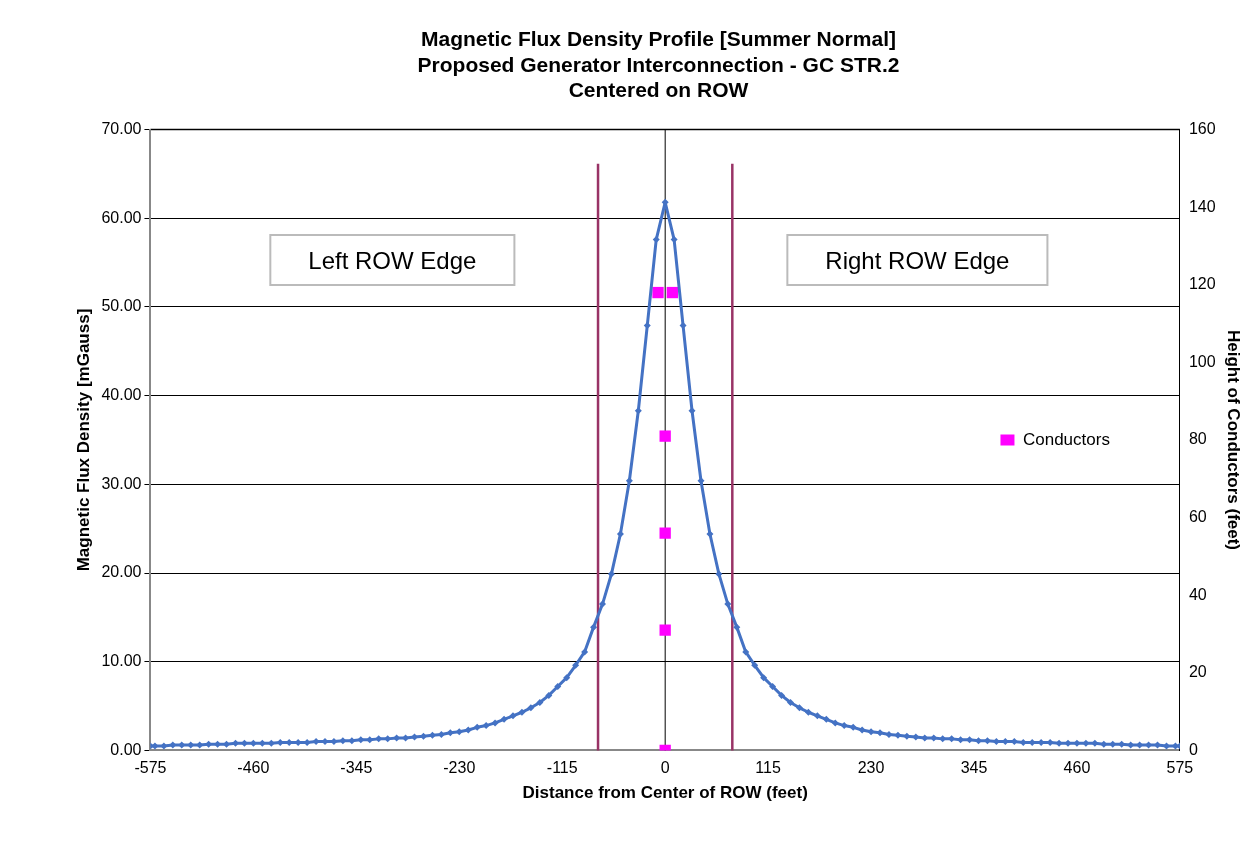 The width and height of the screenshot is (1251, 846). What do you see at coordinates (1202, 361) in the screenshot?
I see `y2-tick-label: 100` at bounding box center [1202, 361].